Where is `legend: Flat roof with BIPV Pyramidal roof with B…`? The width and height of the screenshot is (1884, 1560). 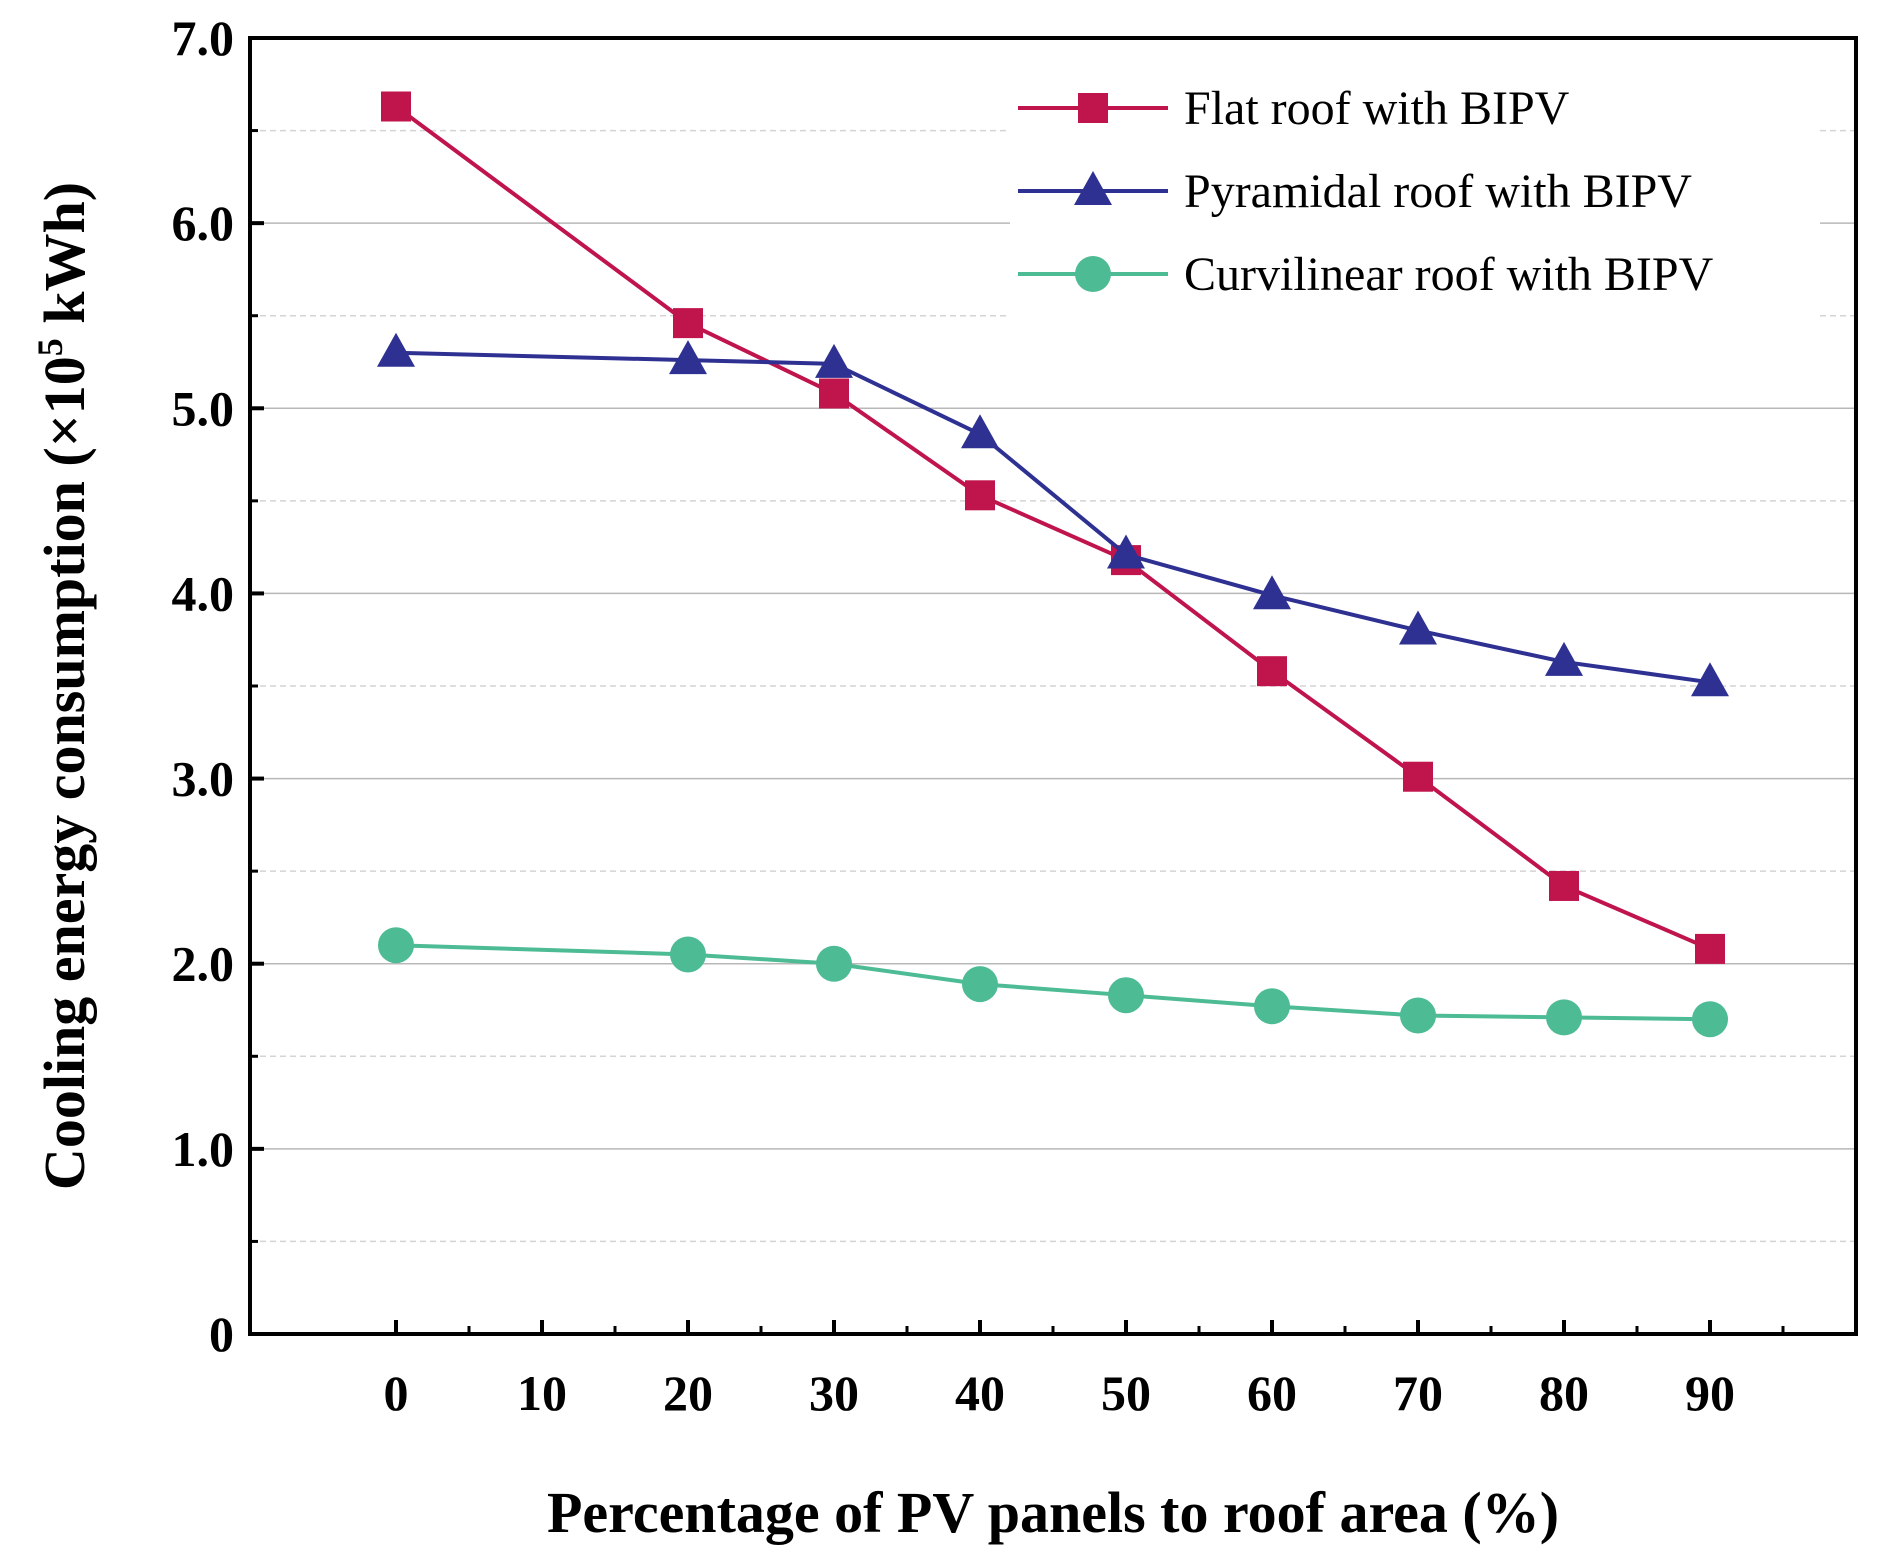
legend: Flat roof with BIPV Pyramidal roof with B… is located at coordinates (1415, 195).